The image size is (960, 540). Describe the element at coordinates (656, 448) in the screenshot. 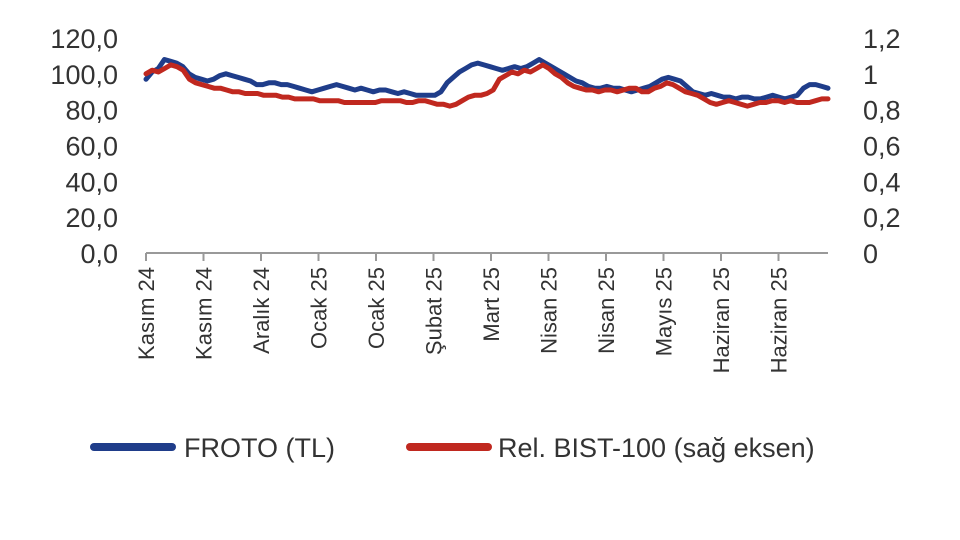

I see `legend-label-rel-bist100: Rel. BIST-100 (sağ eksen)` at that location.